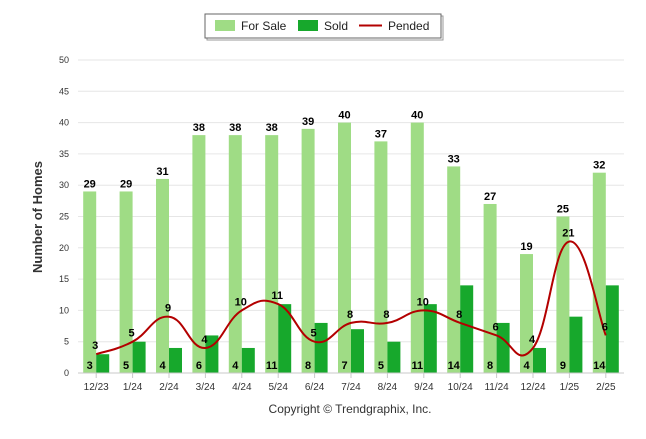 The image size is (646, 439). I want to click on y-tick-label: 25, so click(64, 217).